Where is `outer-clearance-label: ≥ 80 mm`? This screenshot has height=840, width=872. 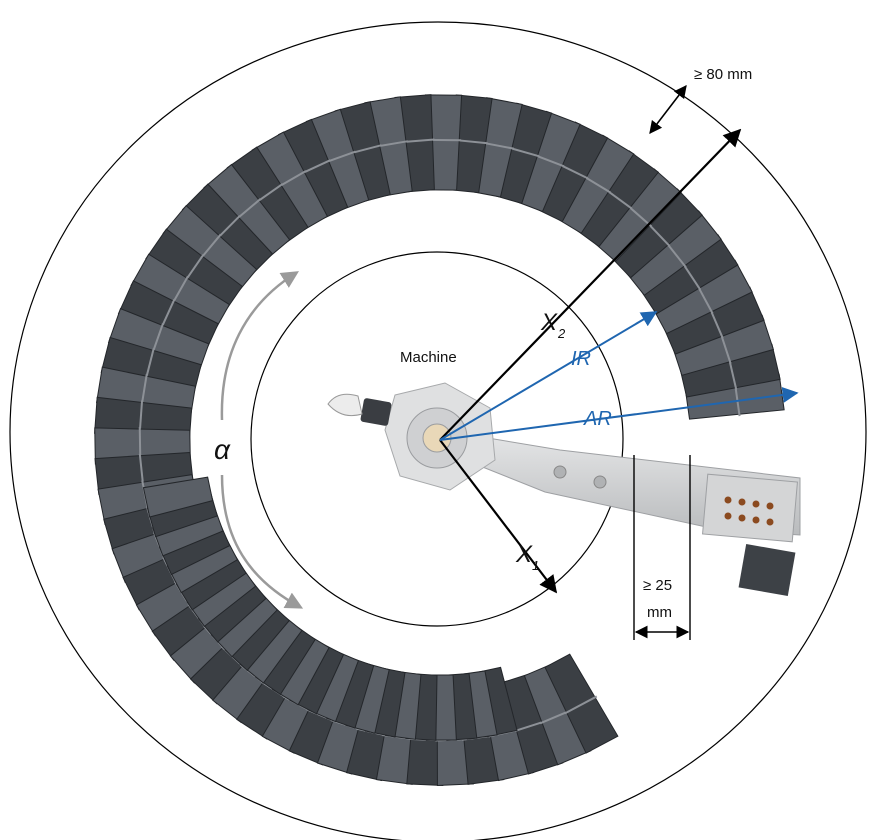 outer-clearance-label: ≥ 80 mm is located at coordinates (723, 74).